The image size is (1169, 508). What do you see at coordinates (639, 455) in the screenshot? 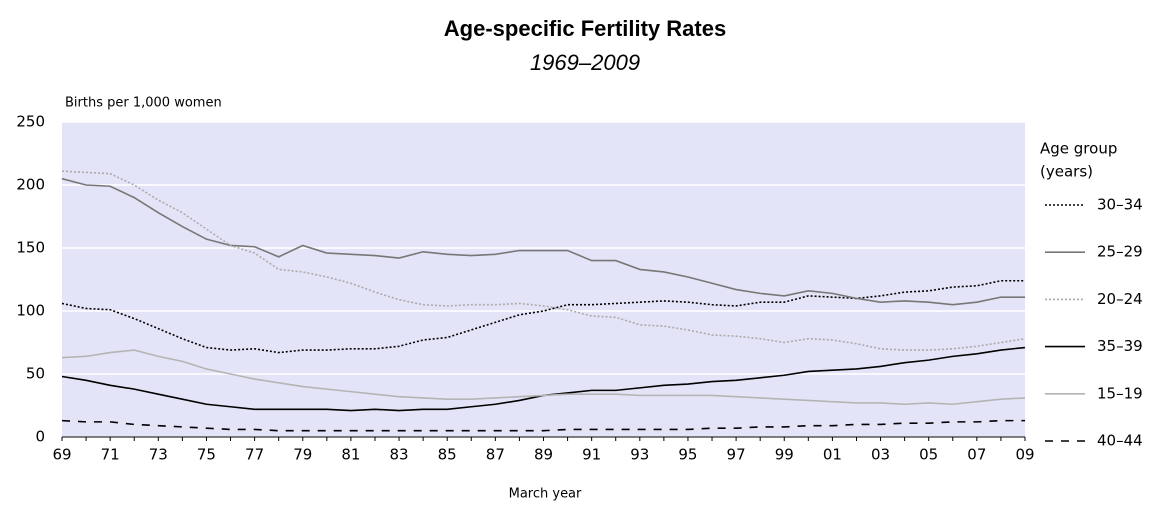
I see `x-tick-label: 93` at bounding box center [639, 455].